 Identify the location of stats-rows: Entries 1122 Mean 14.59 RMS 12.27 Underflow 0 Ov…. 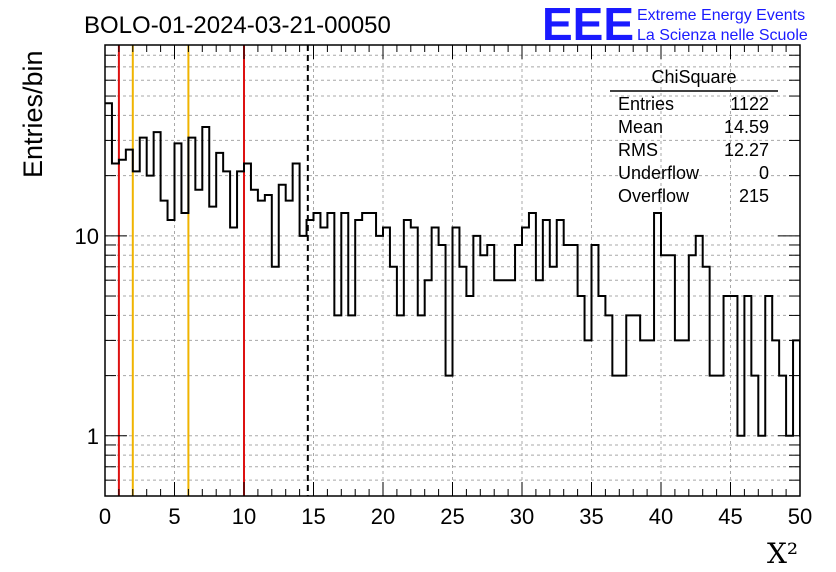
(693, 150).